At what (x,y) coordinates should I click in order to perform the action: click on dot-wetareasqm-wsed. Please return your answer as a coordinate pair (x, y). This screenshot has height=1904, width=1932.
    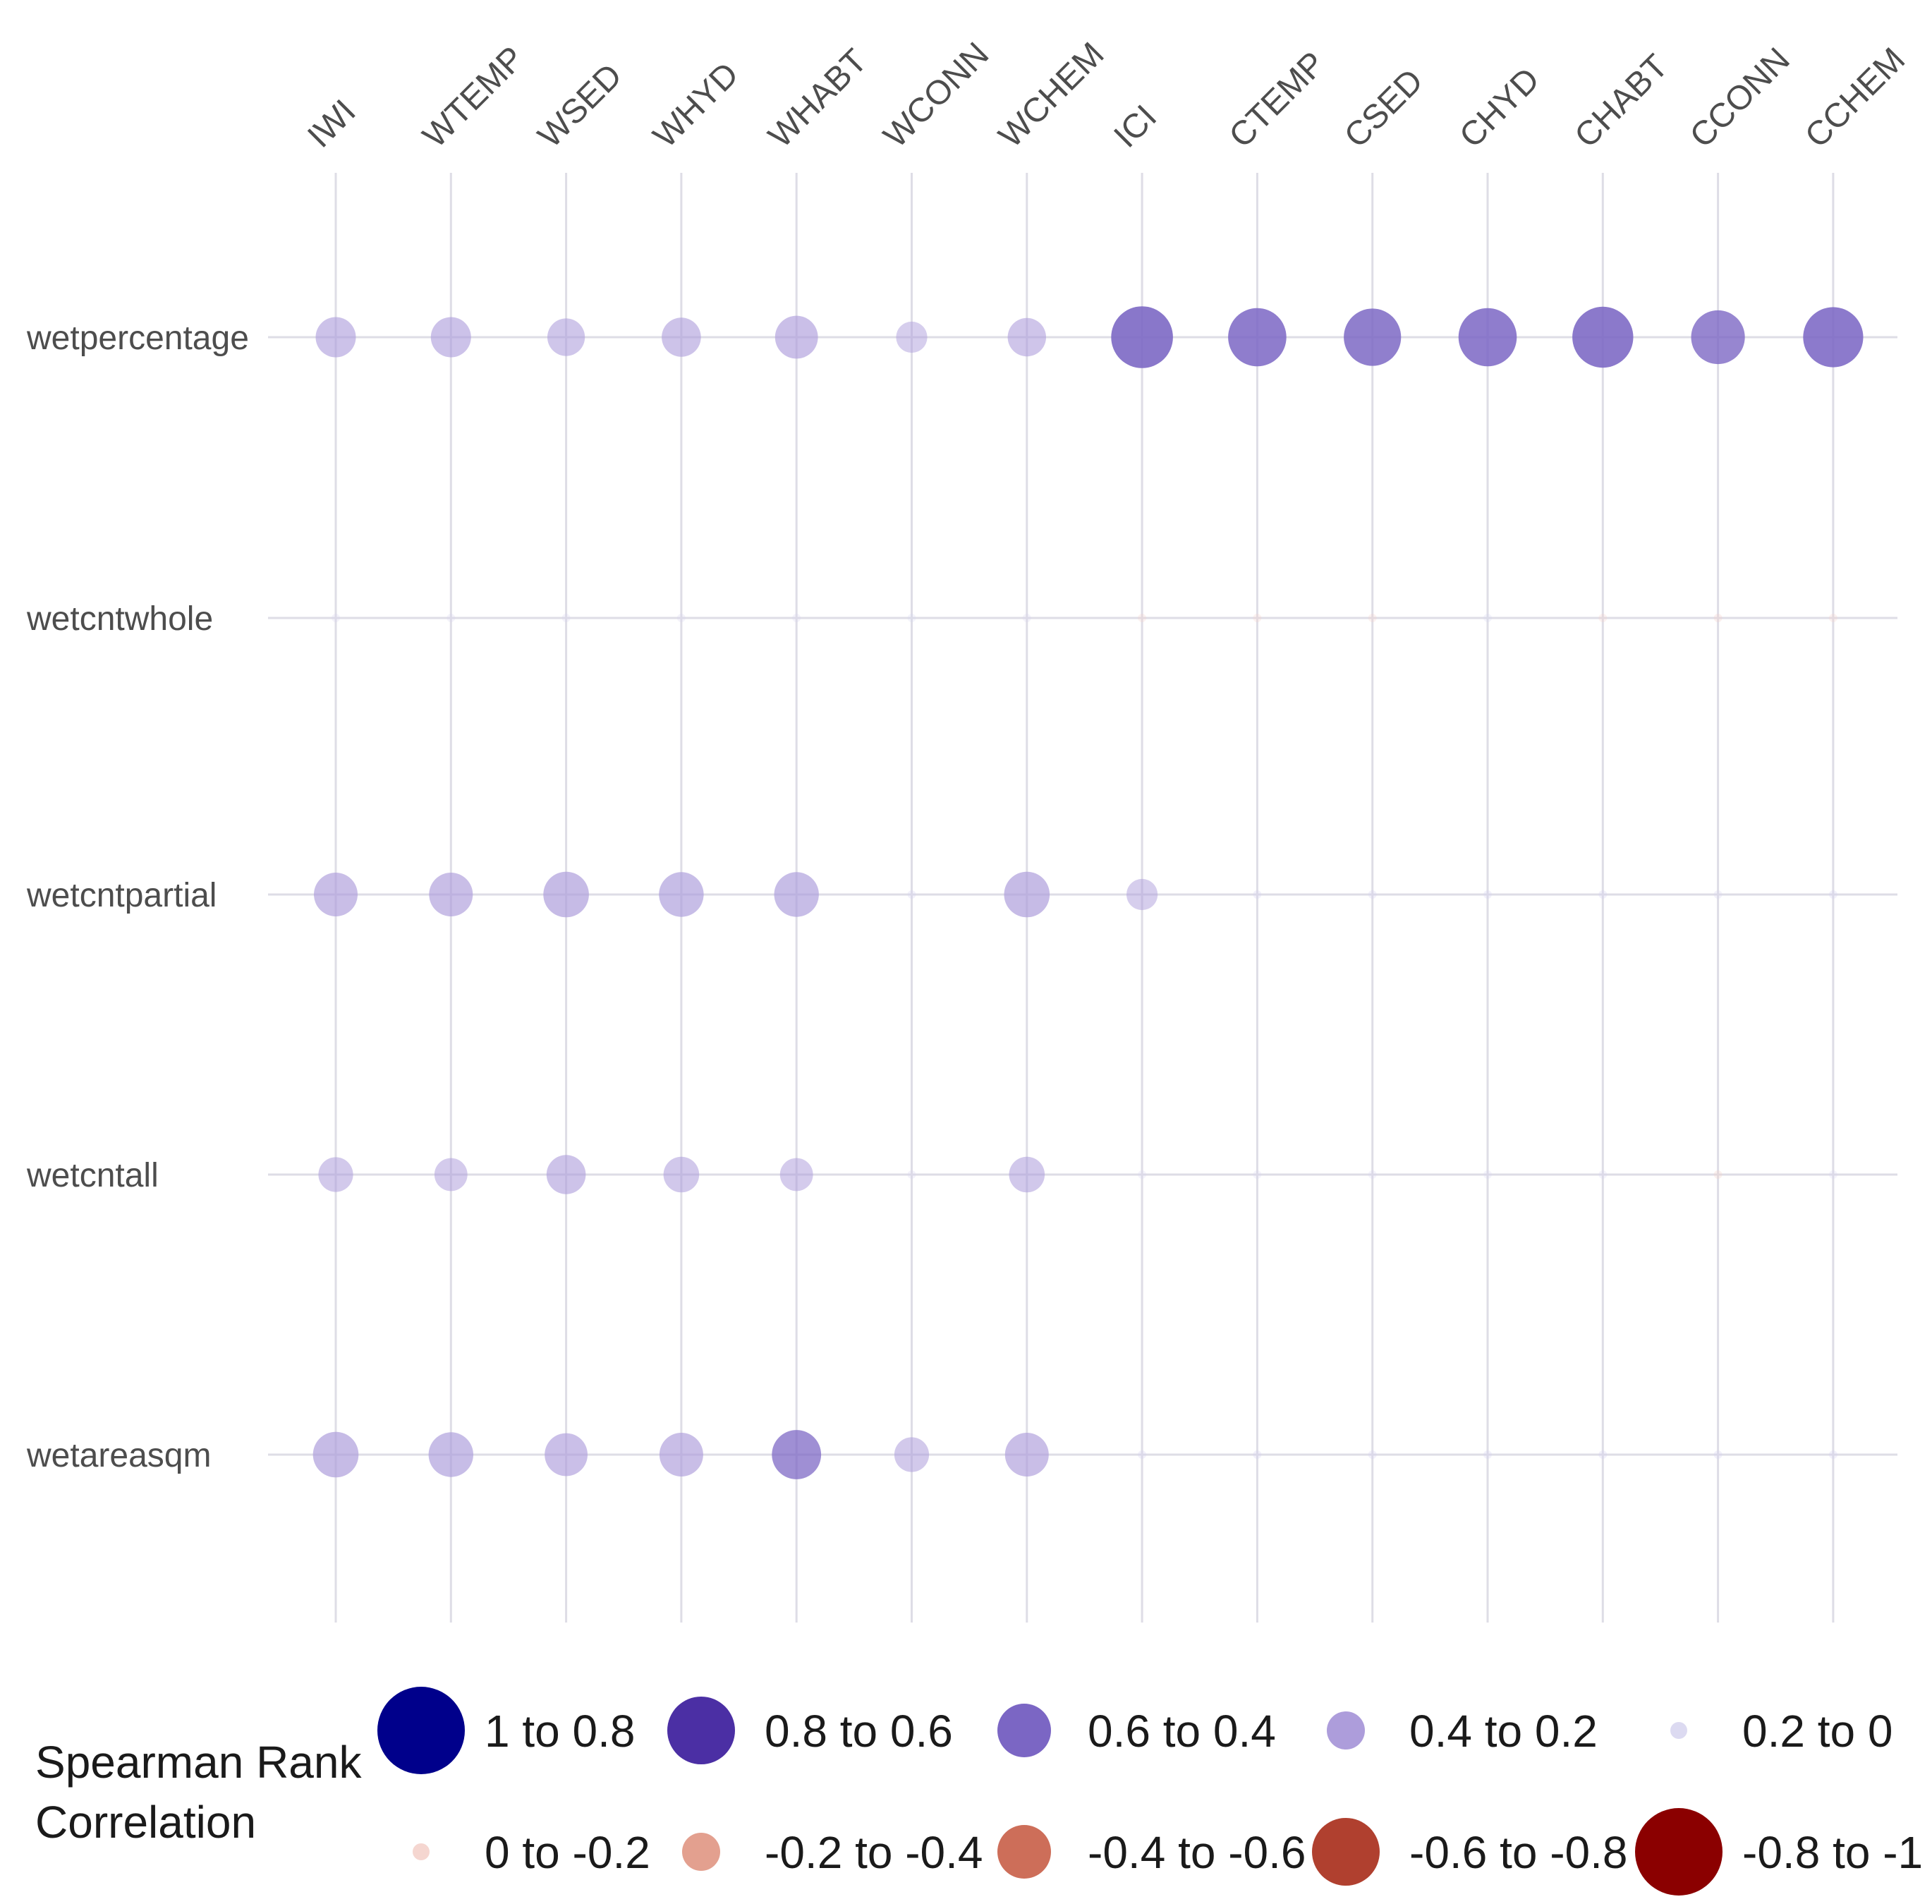
    Looking at the image, I should click on (566, 1454).